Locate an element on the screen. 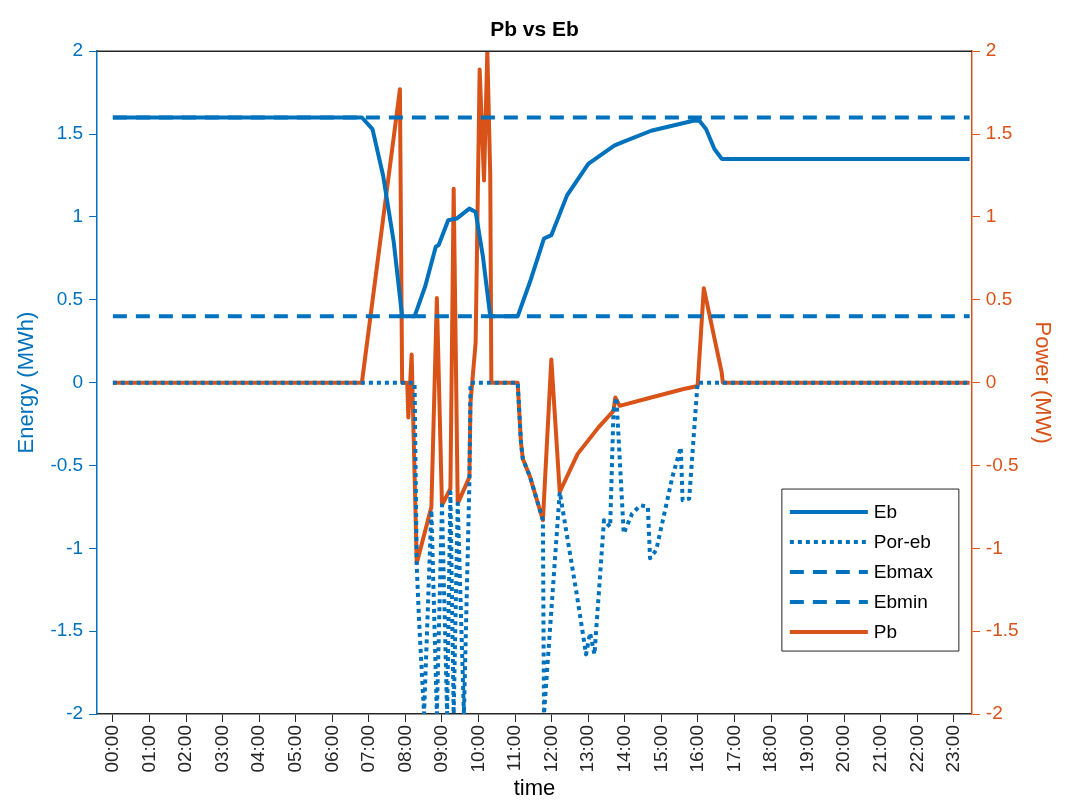 The height and width of the screenshot is (810, 1069). y2-tick-label: -1 is located at coordinates (994, 547).